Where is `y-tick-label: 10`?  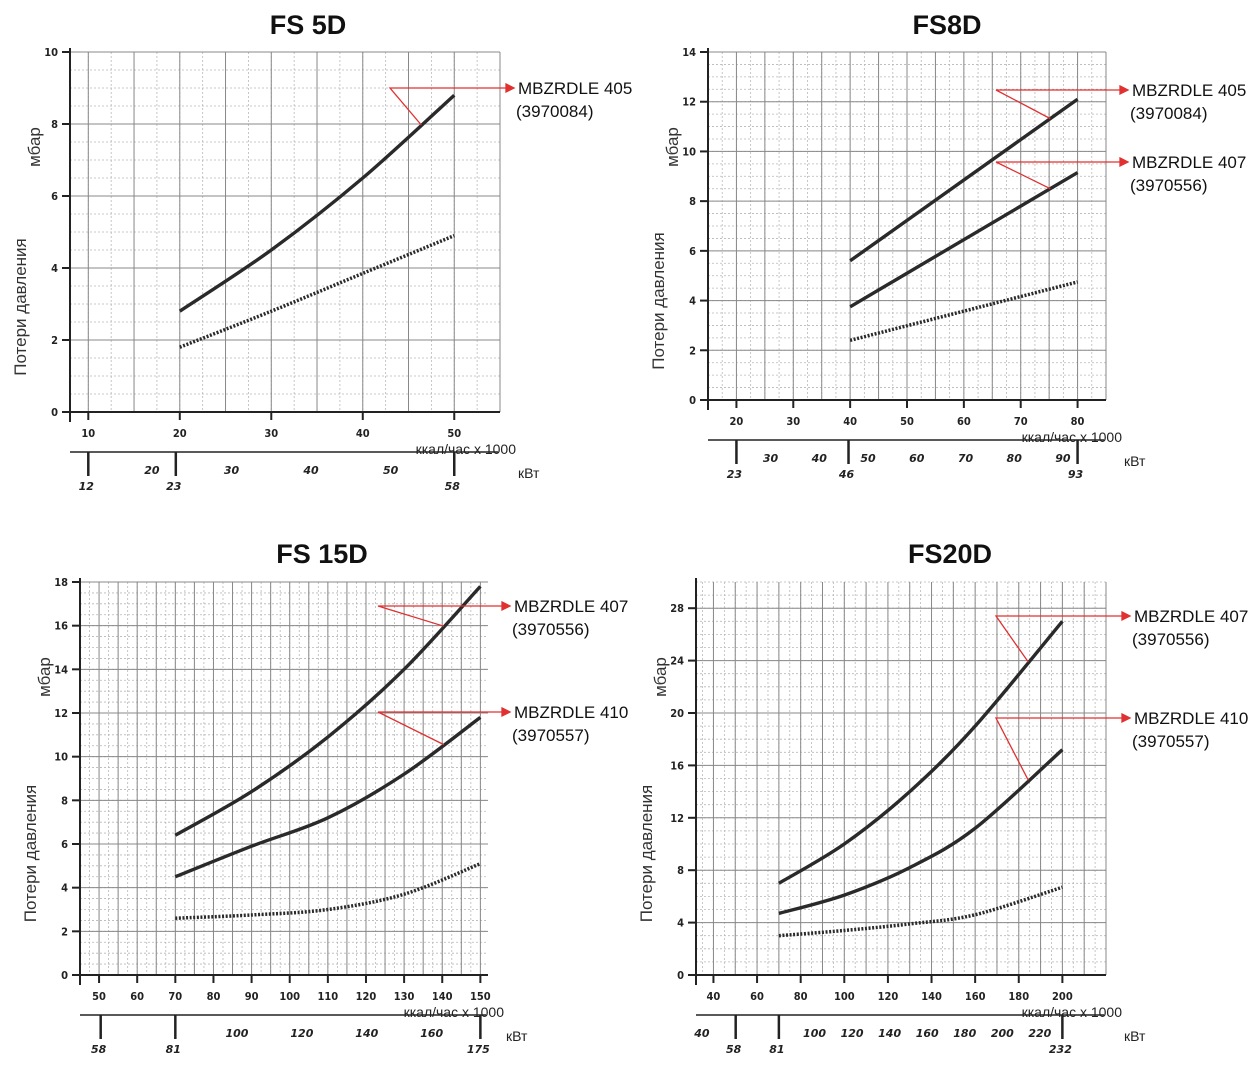 y-tick-label: 10 is located at coordinates (689, 151).